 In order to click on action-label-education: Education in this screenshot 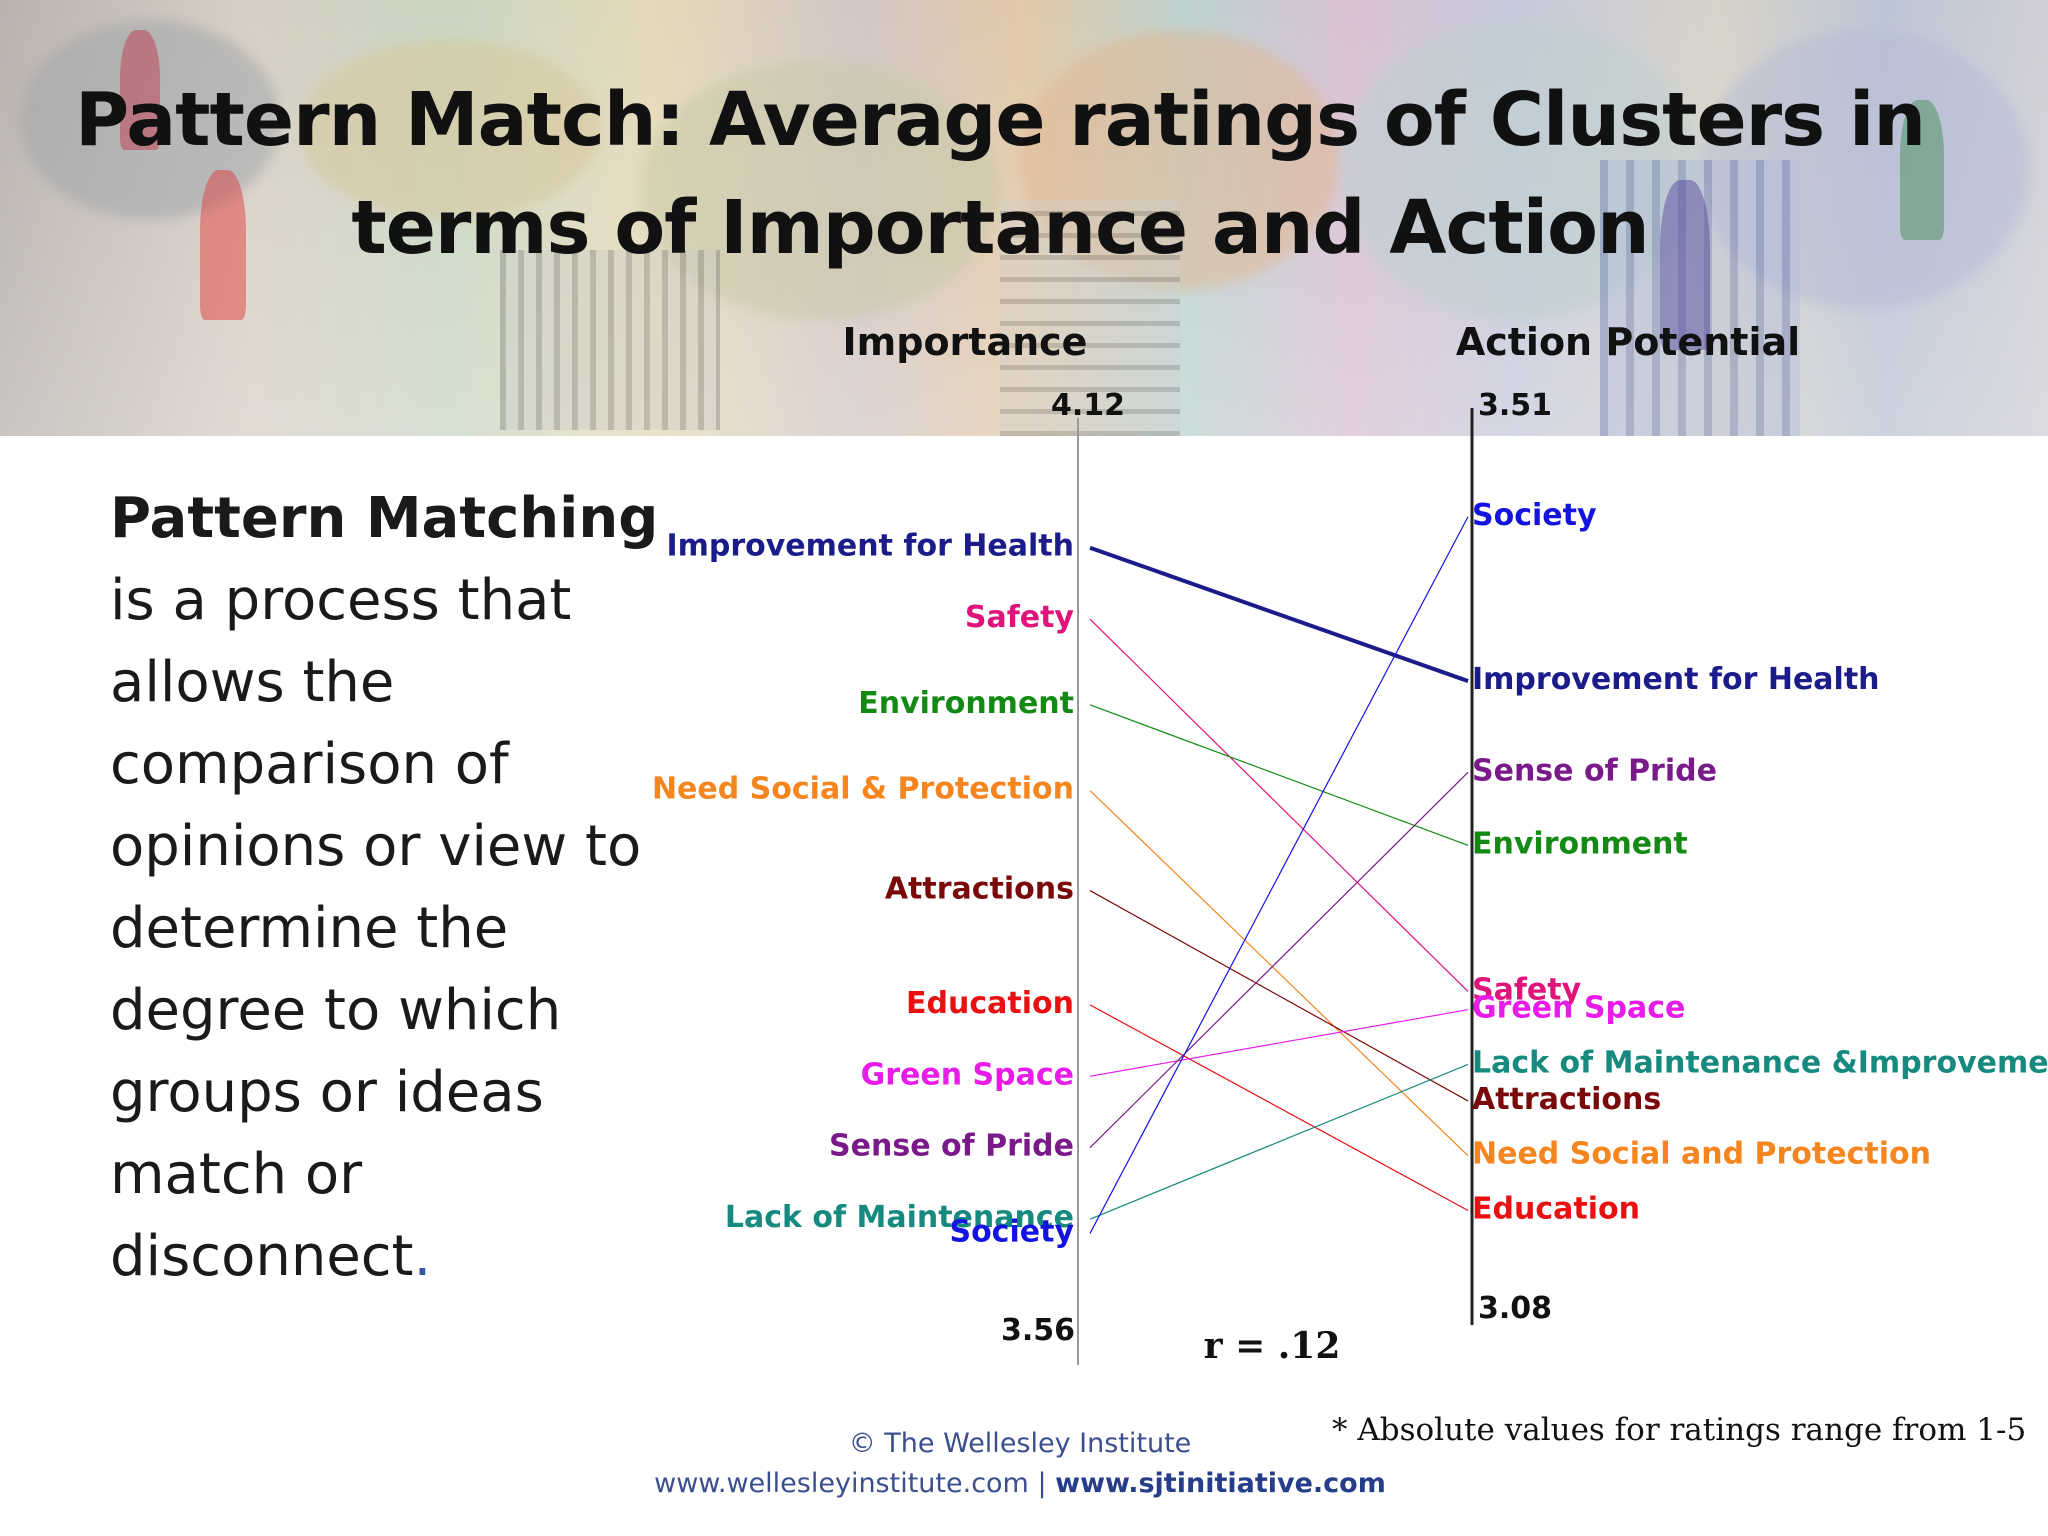, I will do `click(1556, 1208)`.